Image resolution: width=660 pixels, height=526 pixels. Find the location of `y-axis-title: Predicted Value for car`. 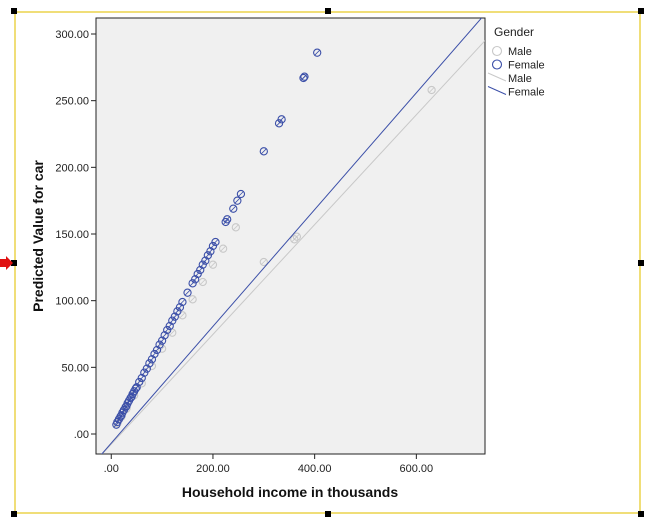

y-axis-title: Predicted Value for car is located at coordinates (38, 236).